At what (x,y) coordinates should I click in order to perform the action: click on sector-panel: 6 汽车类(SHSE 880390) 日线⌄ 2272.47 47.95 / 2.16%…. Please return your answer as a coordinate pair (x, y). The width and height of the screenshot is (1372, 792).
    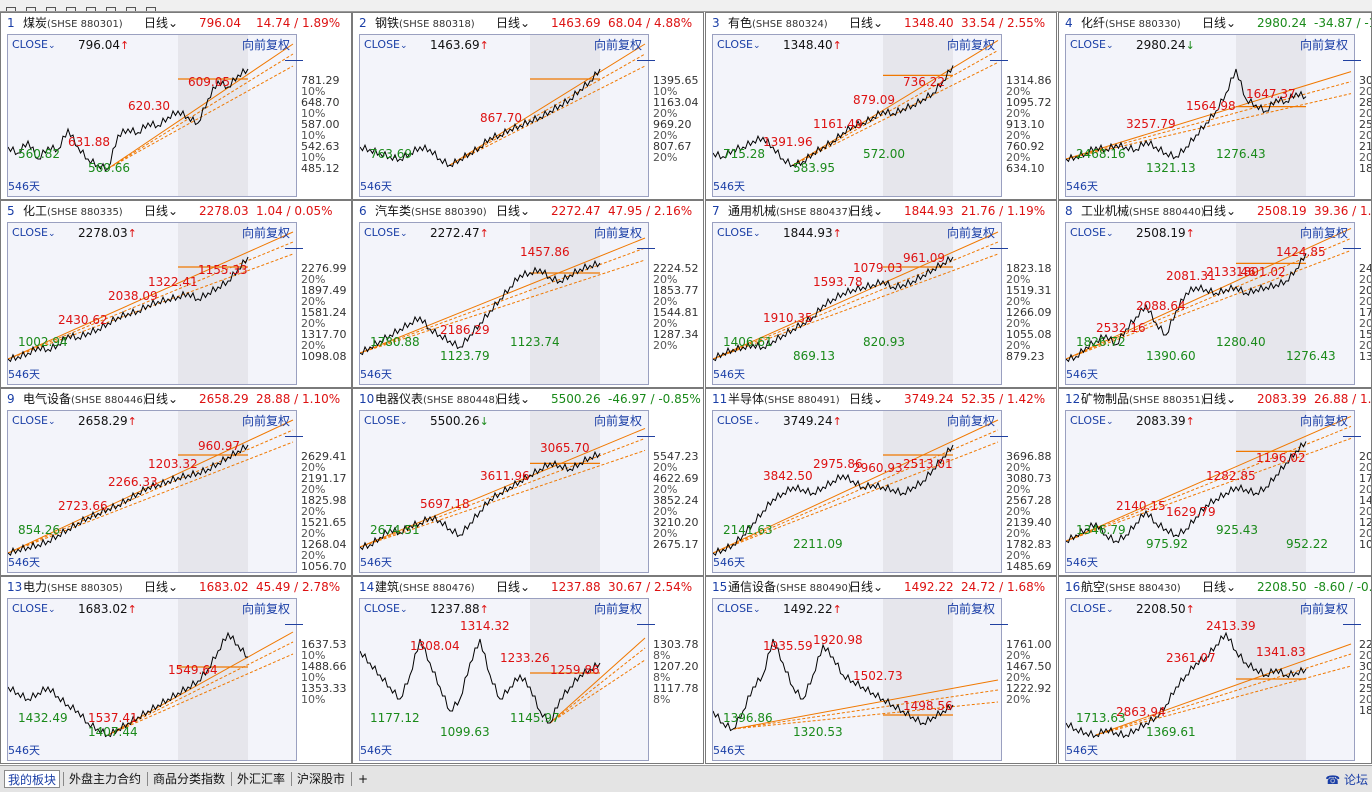
    Looking at the image, I should click on (528, 294).